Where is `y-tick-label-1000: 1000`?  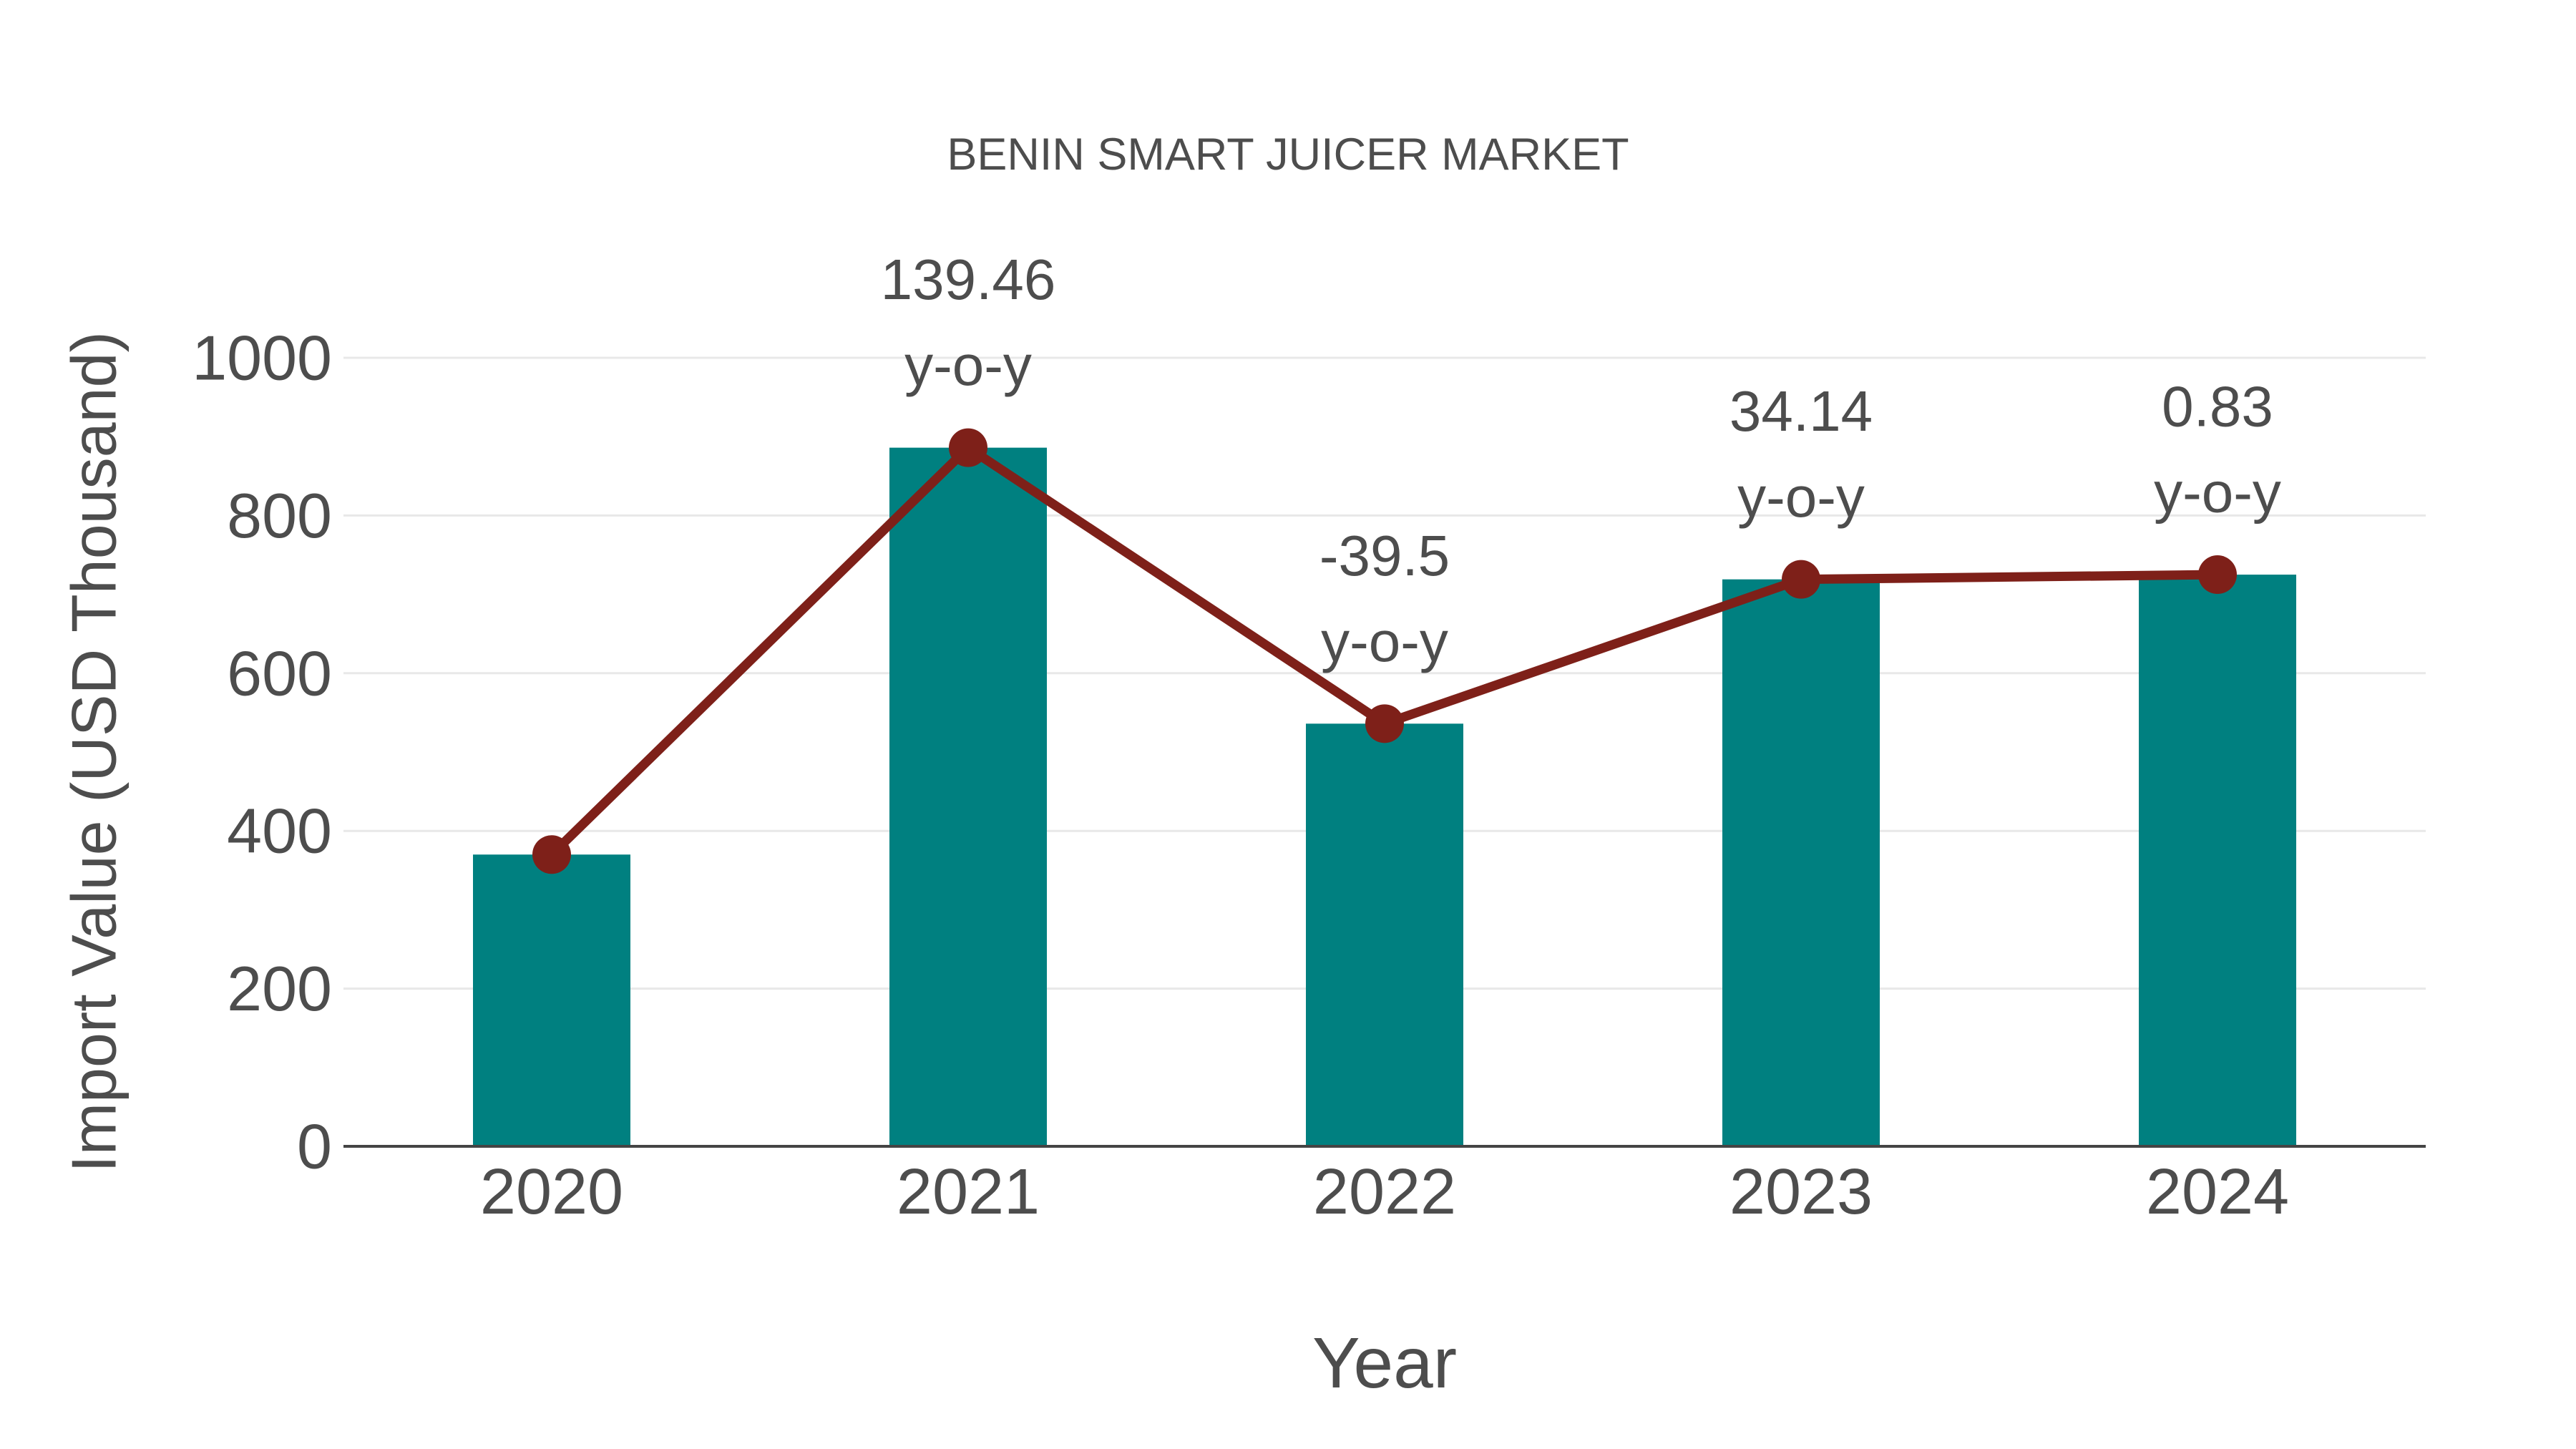
y-tick-label-1000: 1000 is located at coordinates (262, 358).